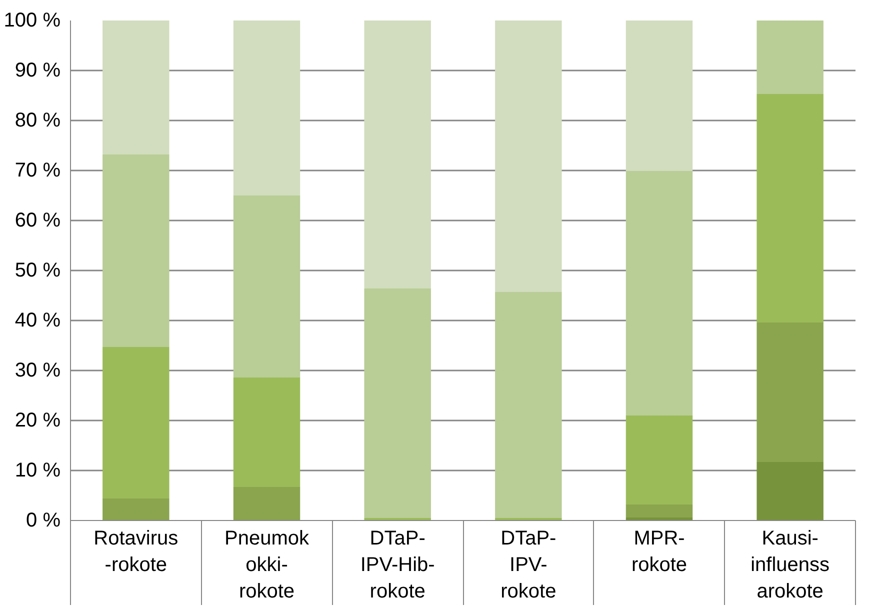 The image size is (881, 609). What do you see at coordinates (37, 421) in the screenshot?
I see `y-tick-label: 20 %` at bounding box center [37, 421].